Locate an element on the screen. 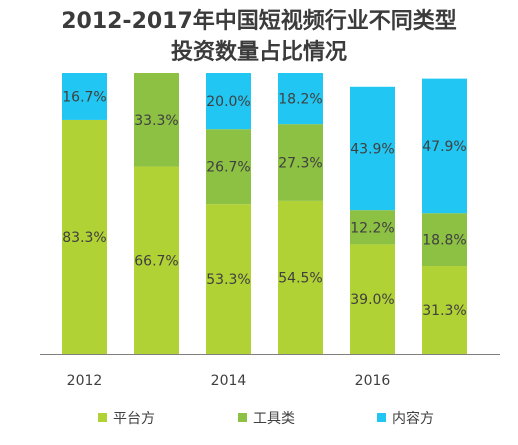 The width and height of the screenshot is (518, 445). data-label: 20.0% is located at coordinates (228, 102).